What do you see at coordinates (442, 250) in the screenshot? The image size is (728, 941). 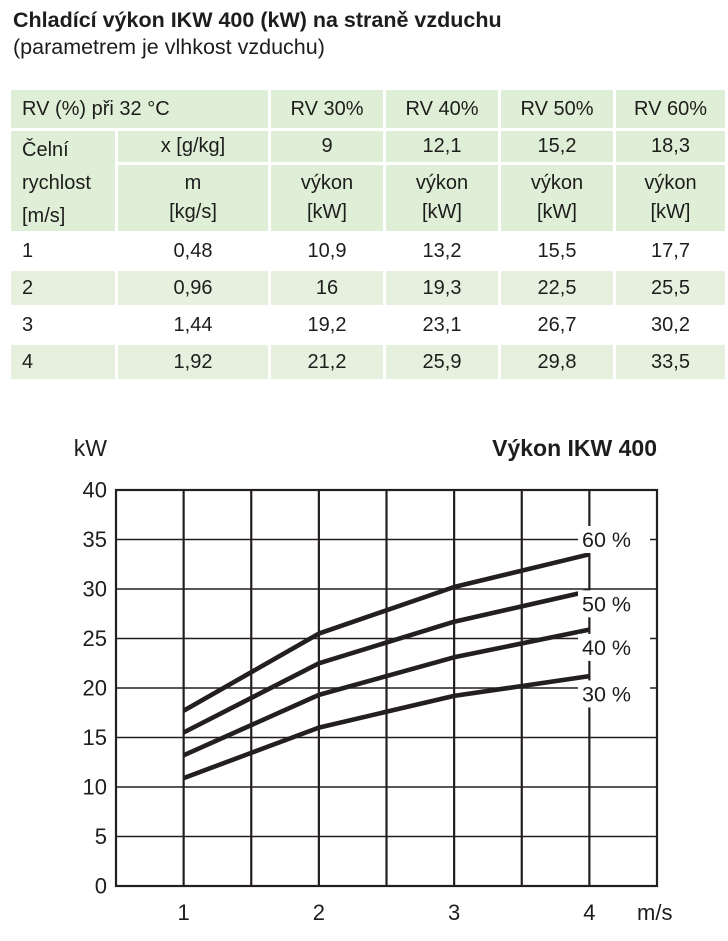 I see `cell-v1-rv1: 13,2` at bounding box center [442, 250].